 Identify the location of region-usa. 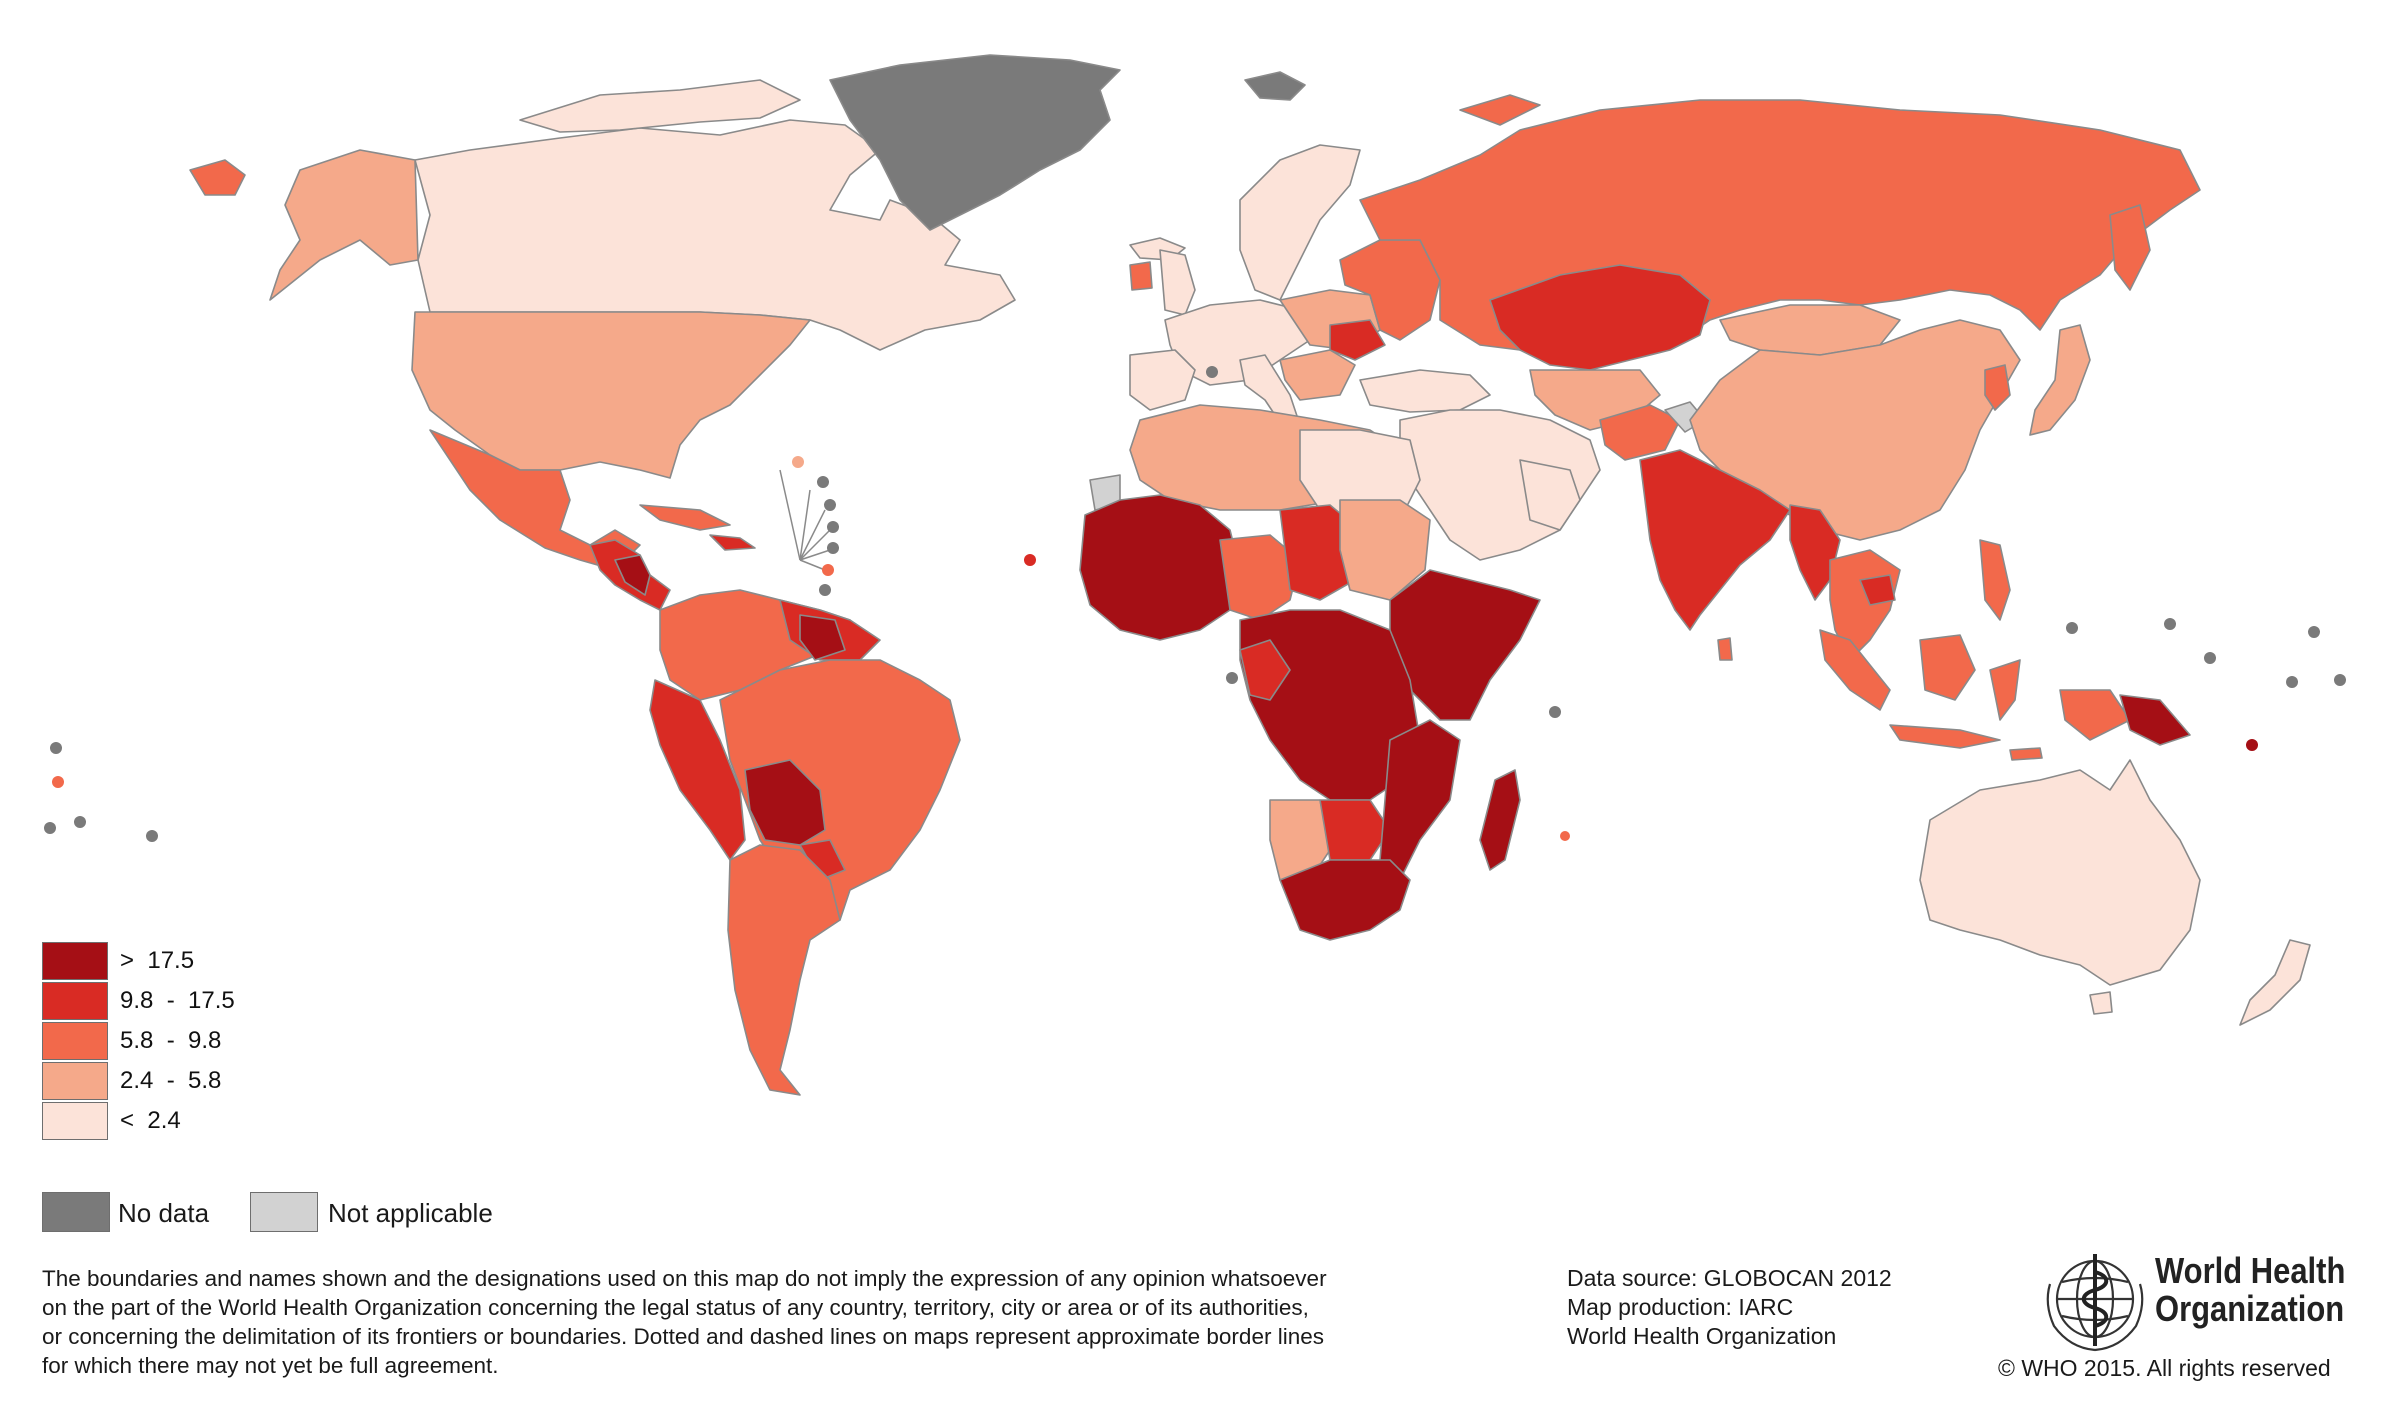
(611, 395).